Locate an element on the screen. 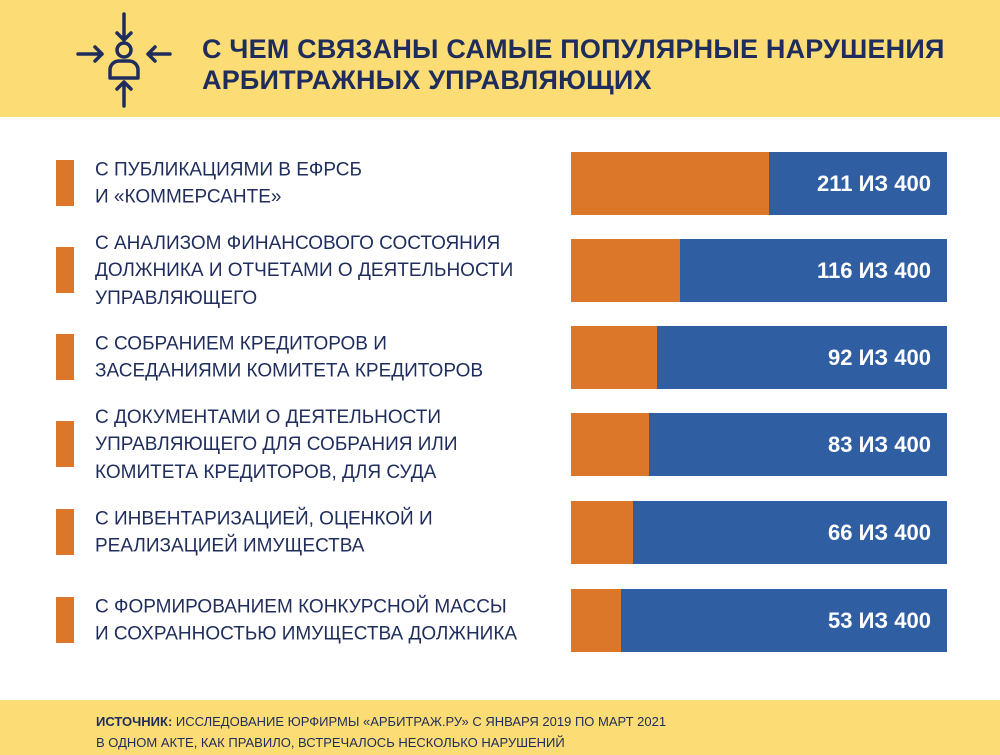  bar-total: 53 ИЗ 400 is located at coordinates (759, 620).